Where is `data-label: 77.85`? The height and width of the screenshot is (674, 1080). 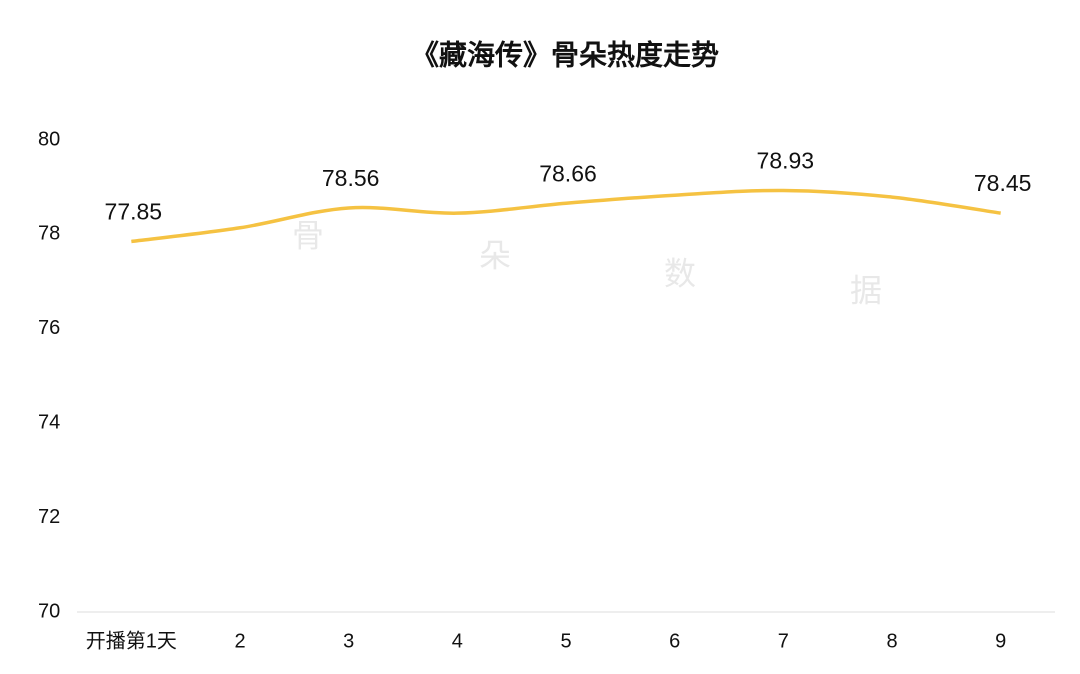 data-label: 77.85 is located at coordinates (134, 212).